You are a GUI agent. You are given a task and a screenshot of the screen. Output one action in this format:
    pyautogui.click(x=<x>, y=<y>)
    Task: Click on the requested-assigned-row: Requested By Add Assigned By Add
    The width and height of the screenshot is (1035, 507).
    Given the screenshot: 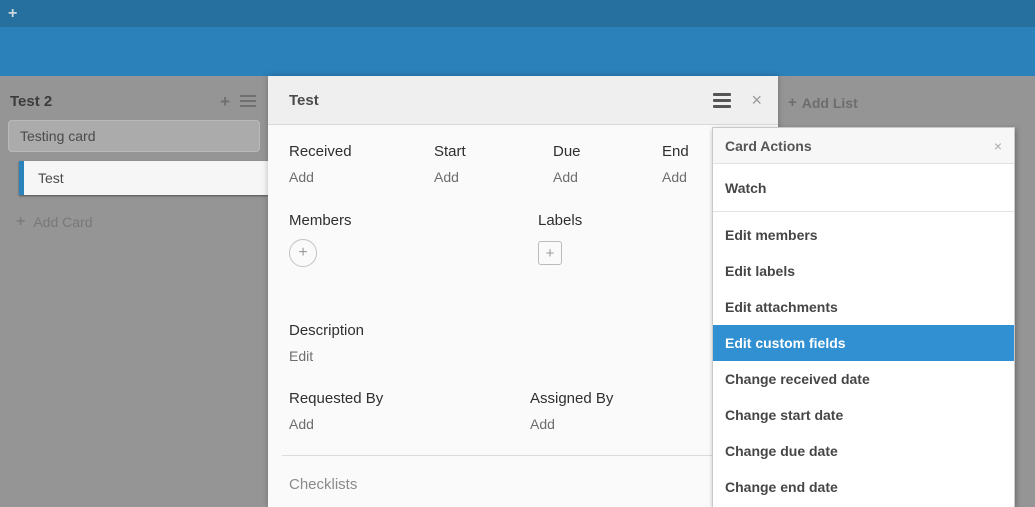 What is the action you would take?
    pyautogui.click(x=533, y=411)
    